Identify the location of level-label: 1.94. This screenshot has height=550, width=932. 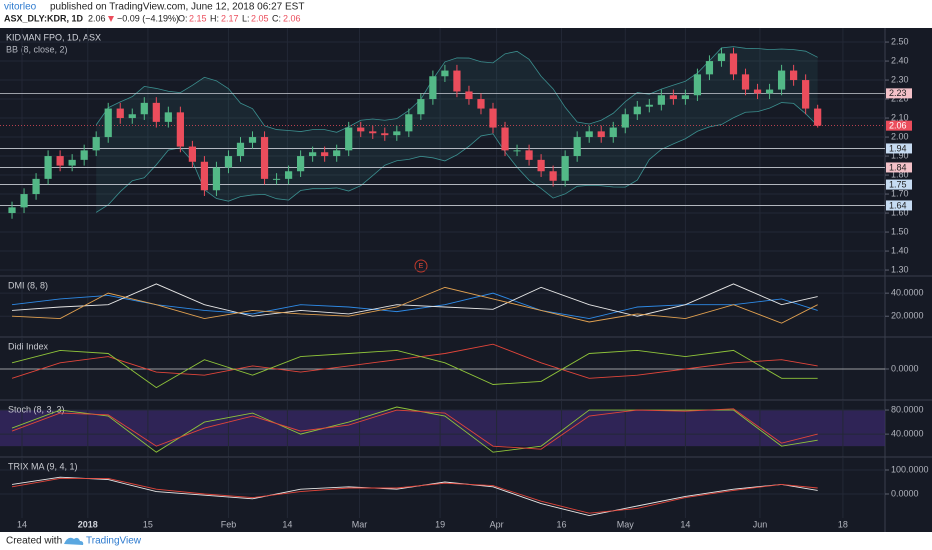
(898, 148).